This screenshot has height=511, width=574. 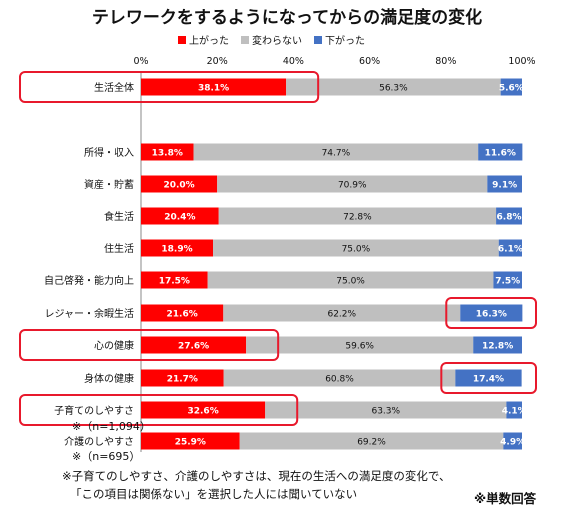 I want to click on category-label: 資産・貯蓄, so click(x=109, y=184).